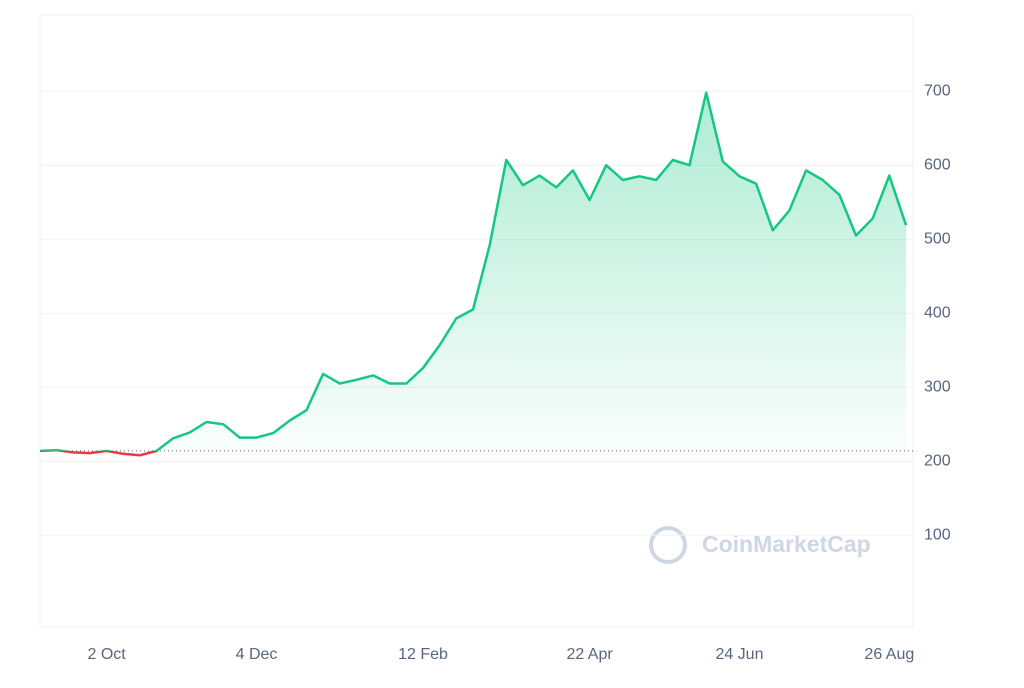 This screenshot has height=688, width=1024. What do you see at coordinates (937, 386) in the screenshot?
I see `y-tick-label: 300` at bounding box center [937, 386].